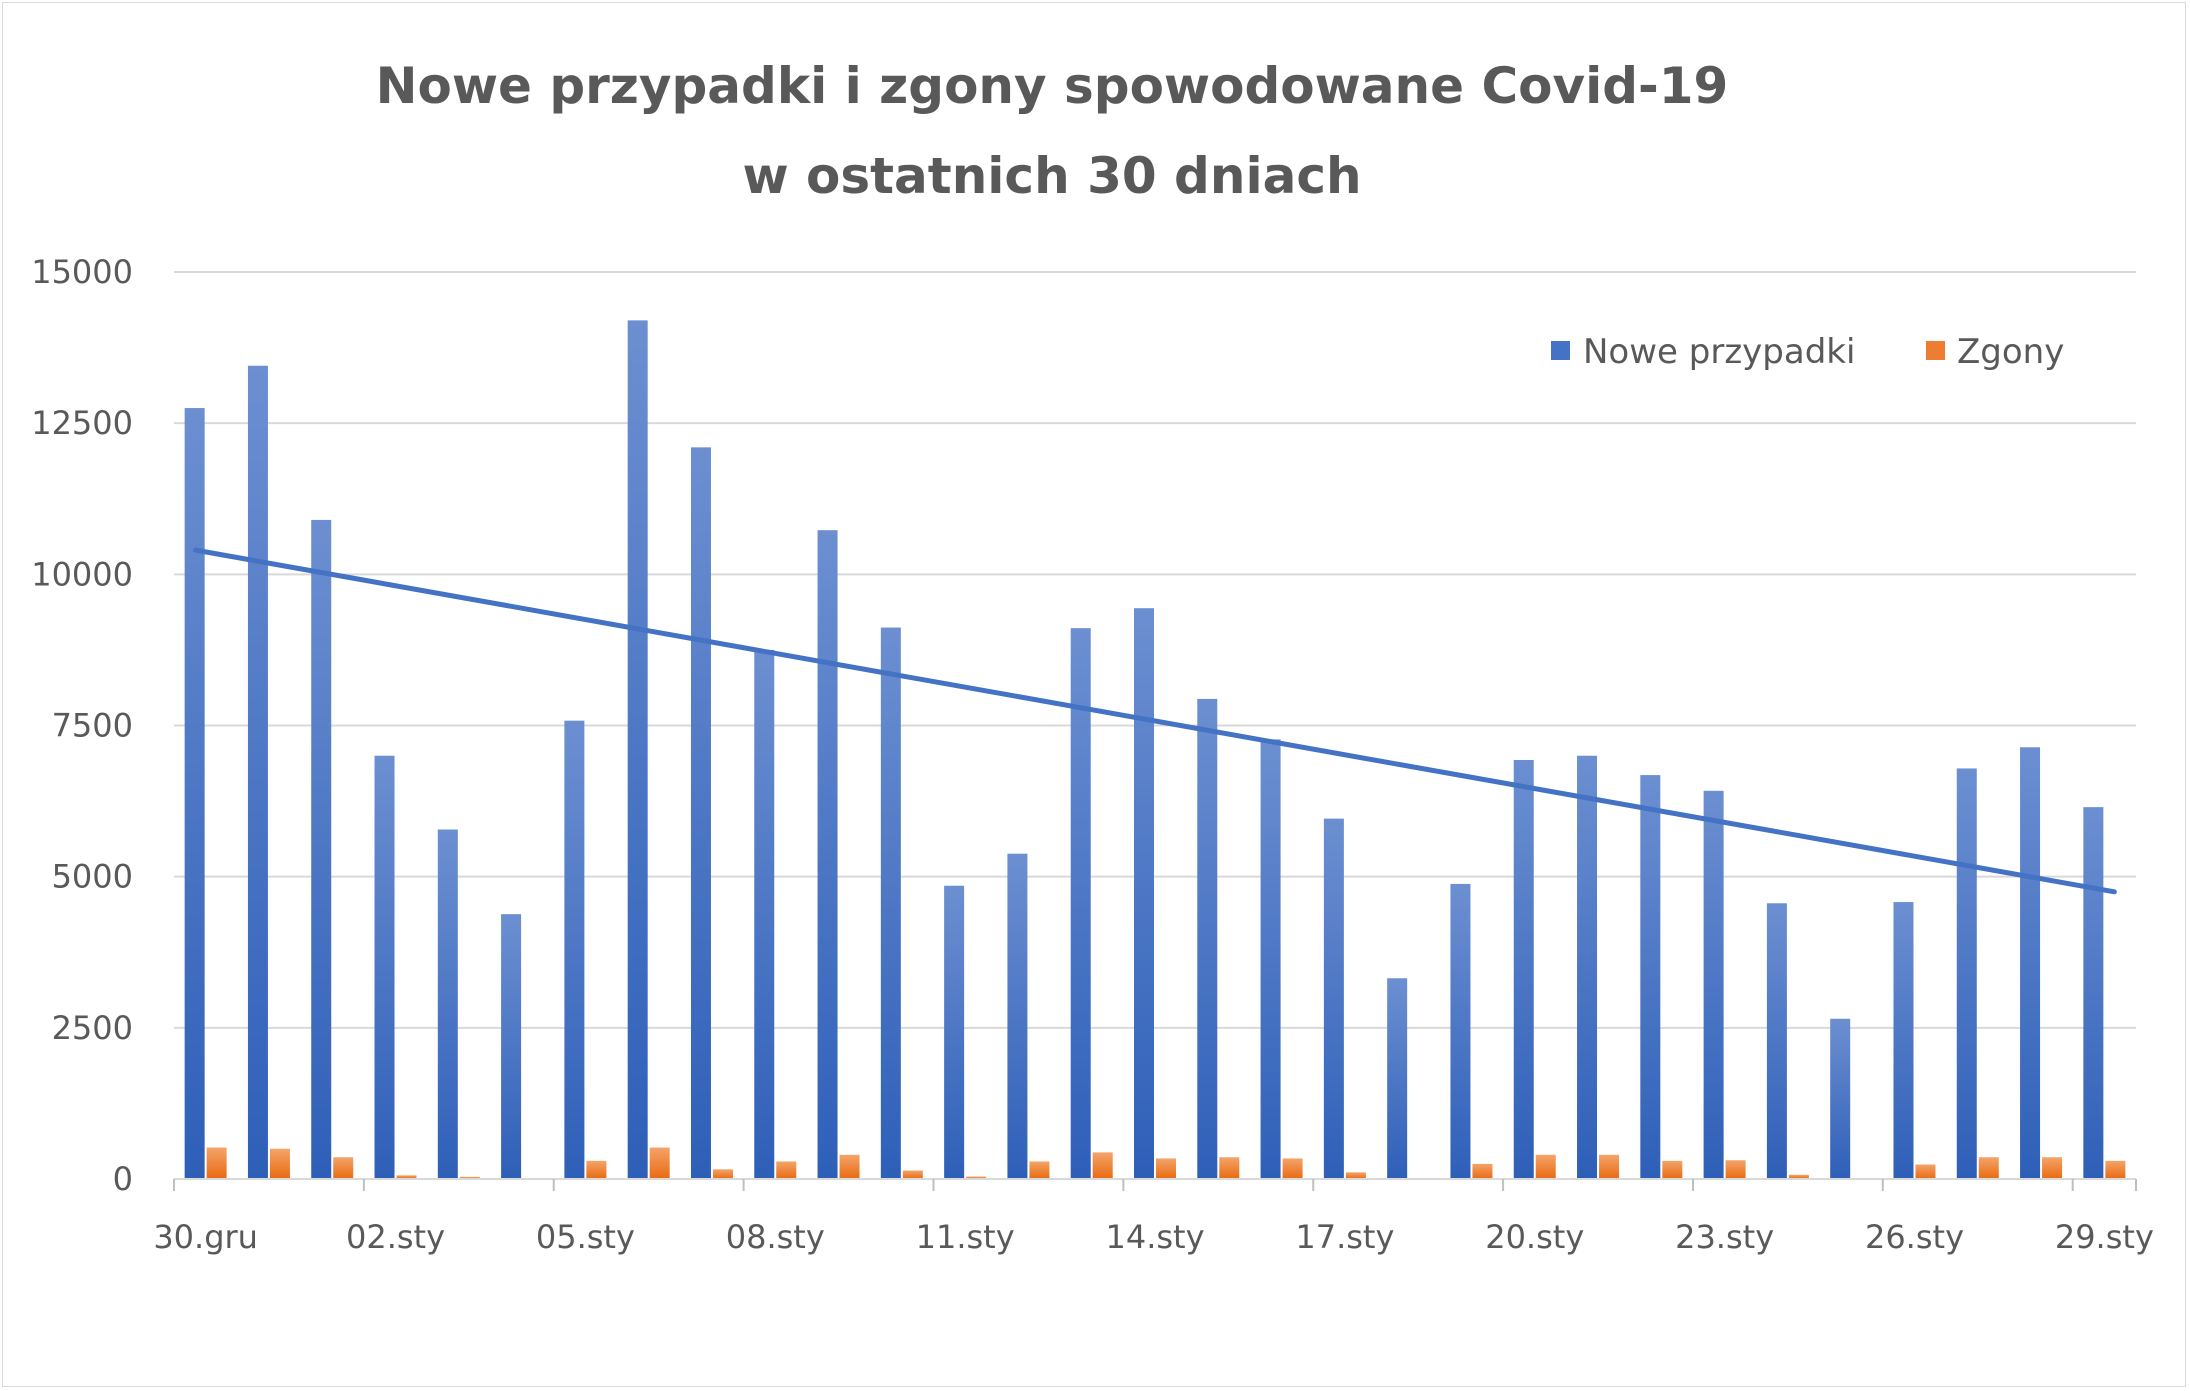 The width and height of the screenshot is (2190, 1391). What do you see at coordinates (1914, 1237) in the screenshot?
I see `x-tick-label: 26.sty` at bounding box center [1914, 1237].